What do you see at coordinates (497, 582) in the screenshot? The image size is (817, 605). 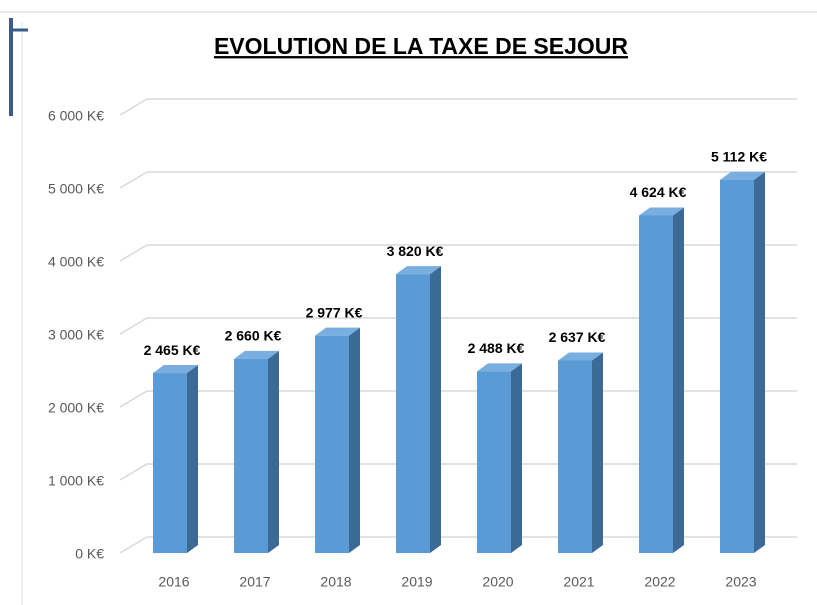 I see `x-tick-label: 2020` at bounding box center [497, 582].